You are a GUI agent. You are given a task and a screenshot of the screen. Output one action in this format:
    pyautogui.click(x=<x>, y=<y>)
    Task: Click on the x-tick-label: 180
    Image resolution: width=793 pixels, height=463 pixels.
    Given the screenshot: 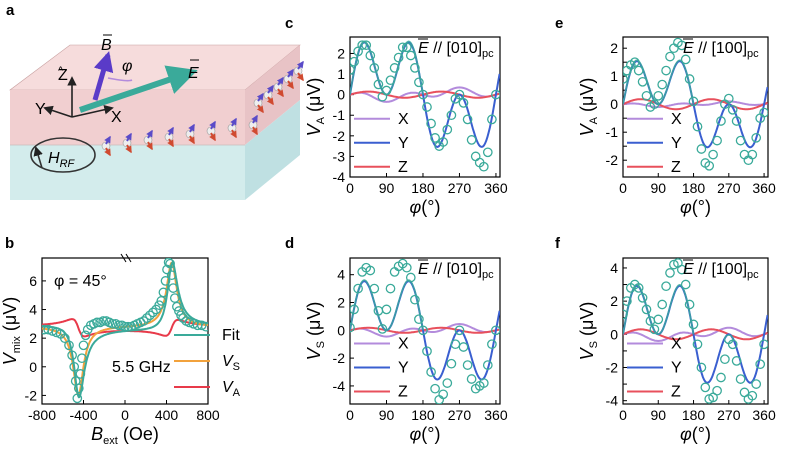 What is the action you would take?
    pyautogui.click(x=423, y=188)
    